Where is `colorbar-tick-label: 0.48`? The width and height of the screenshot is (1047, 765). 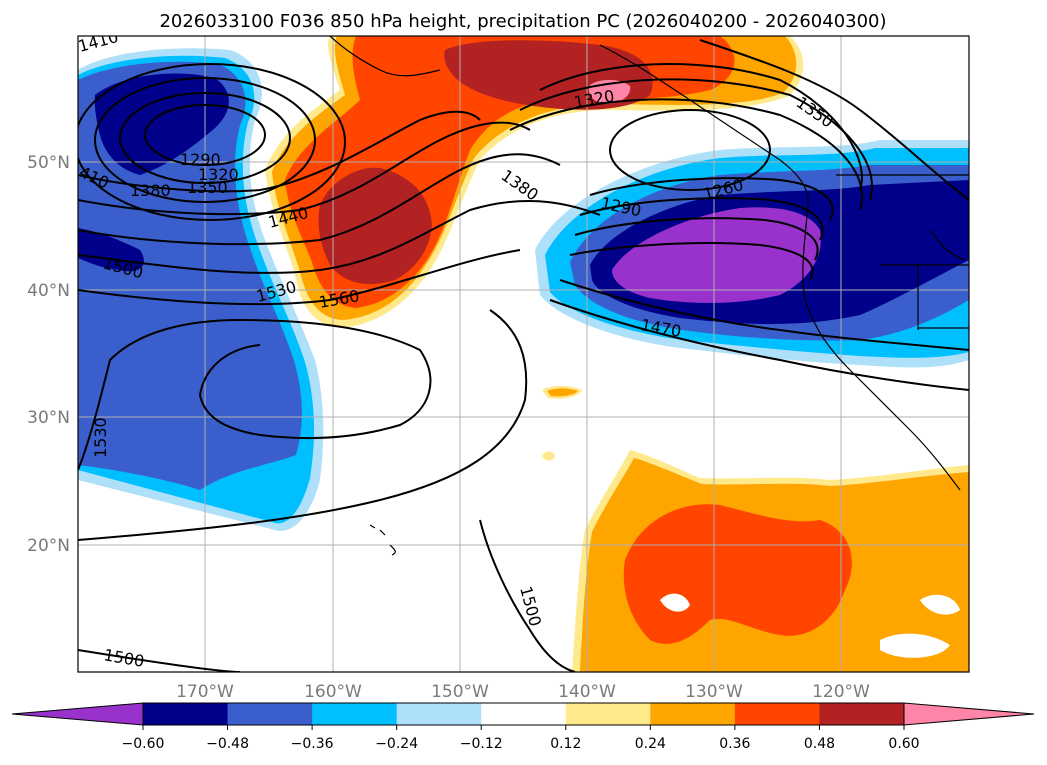 colorbar-tick-label: 0.48 is located at coordinates (819, 744).